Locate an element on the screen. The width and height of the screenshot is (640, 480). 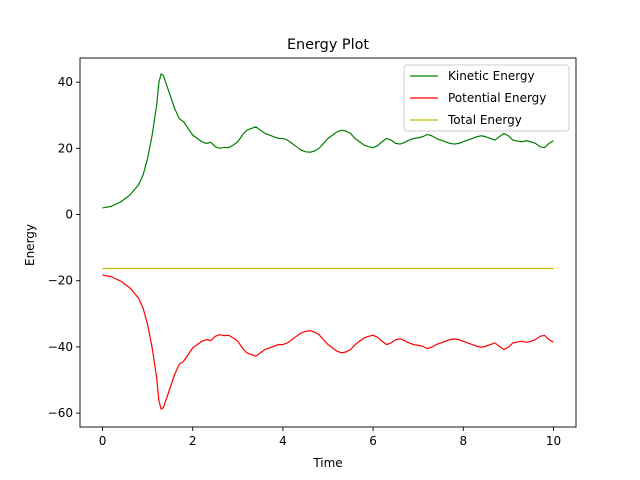
y-tick-label: 20 is located at coordinates (65, 148).